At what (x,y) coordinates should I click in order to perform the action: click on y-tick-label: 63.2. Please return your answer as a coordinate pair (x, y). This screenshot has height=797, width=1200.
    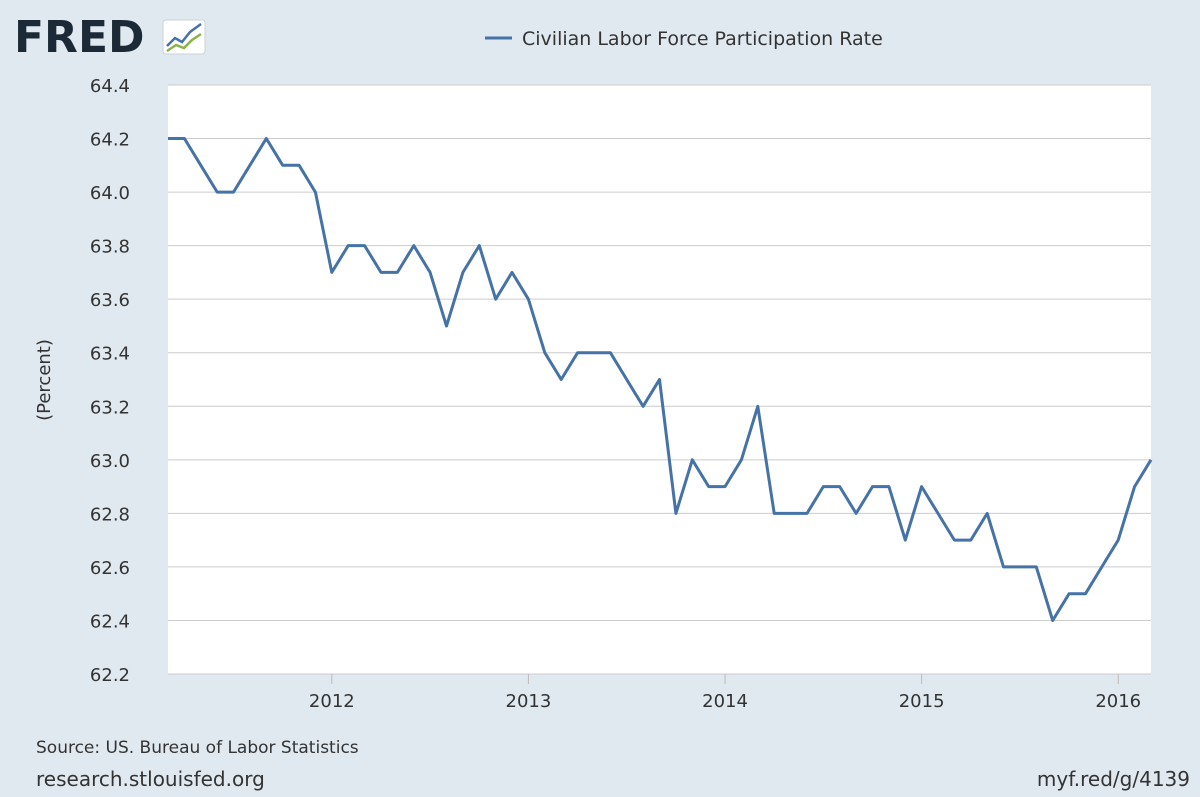
    Looking at the image, I should click on (110, 407).